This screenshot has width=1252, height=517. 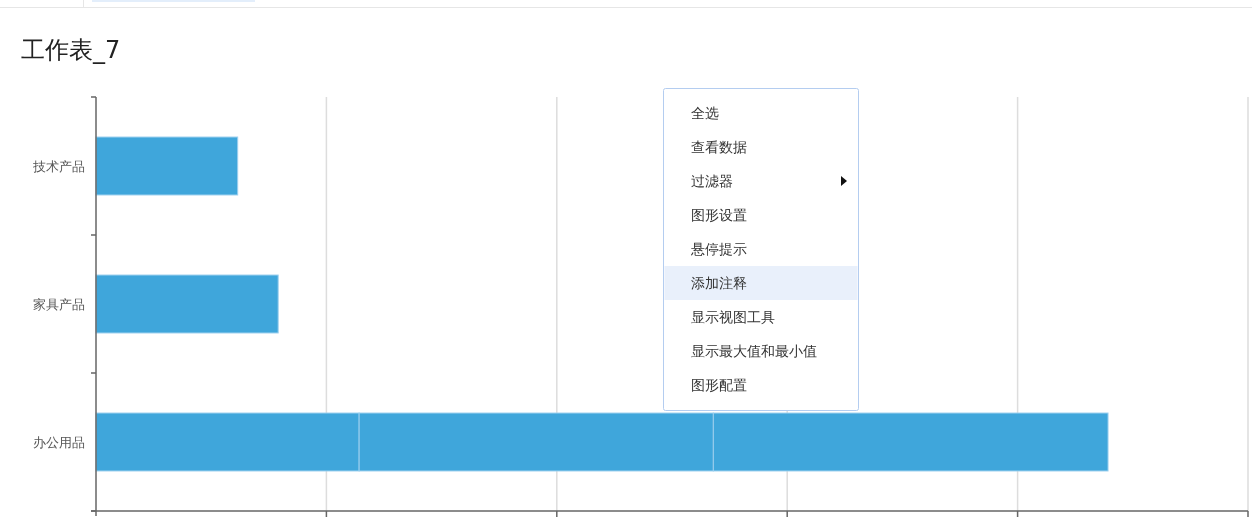 I want to click on annotation: 全选, so click(x=705, y=113).